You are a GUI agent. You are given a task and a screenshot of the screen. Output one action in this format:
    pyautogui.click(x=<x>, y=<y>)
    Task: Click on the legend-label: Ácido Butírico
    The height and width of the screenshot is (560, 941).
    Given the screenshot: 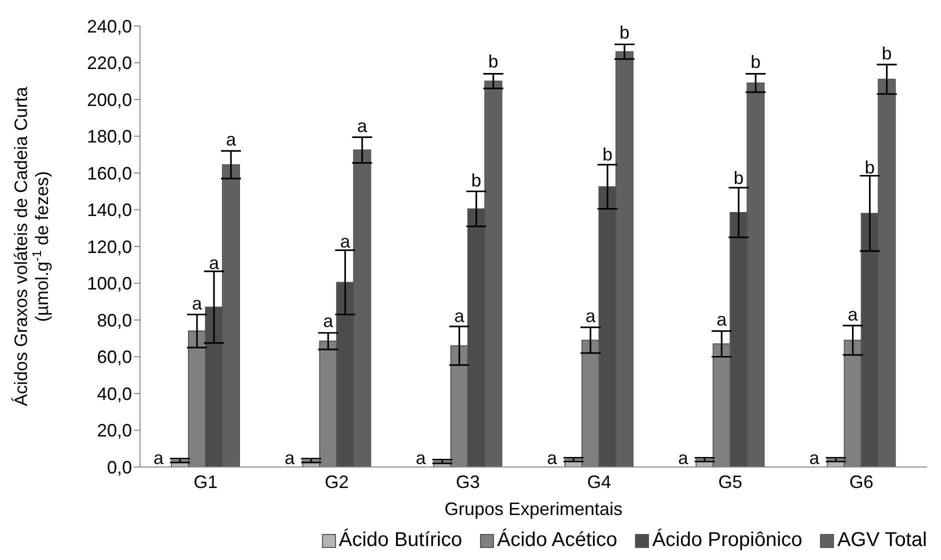 What is the action you would take?
    pyautogui.click(x=400, y=540)
    